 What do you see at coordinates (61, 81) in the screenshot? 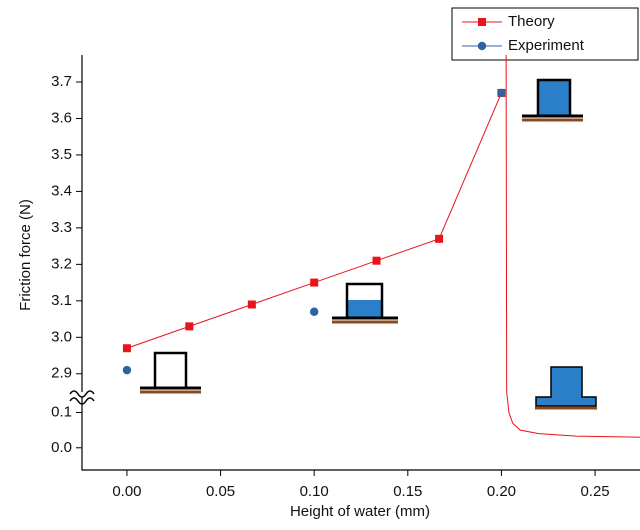
I see `y-tick-label: 3.7` at bounding box center [61, 81].